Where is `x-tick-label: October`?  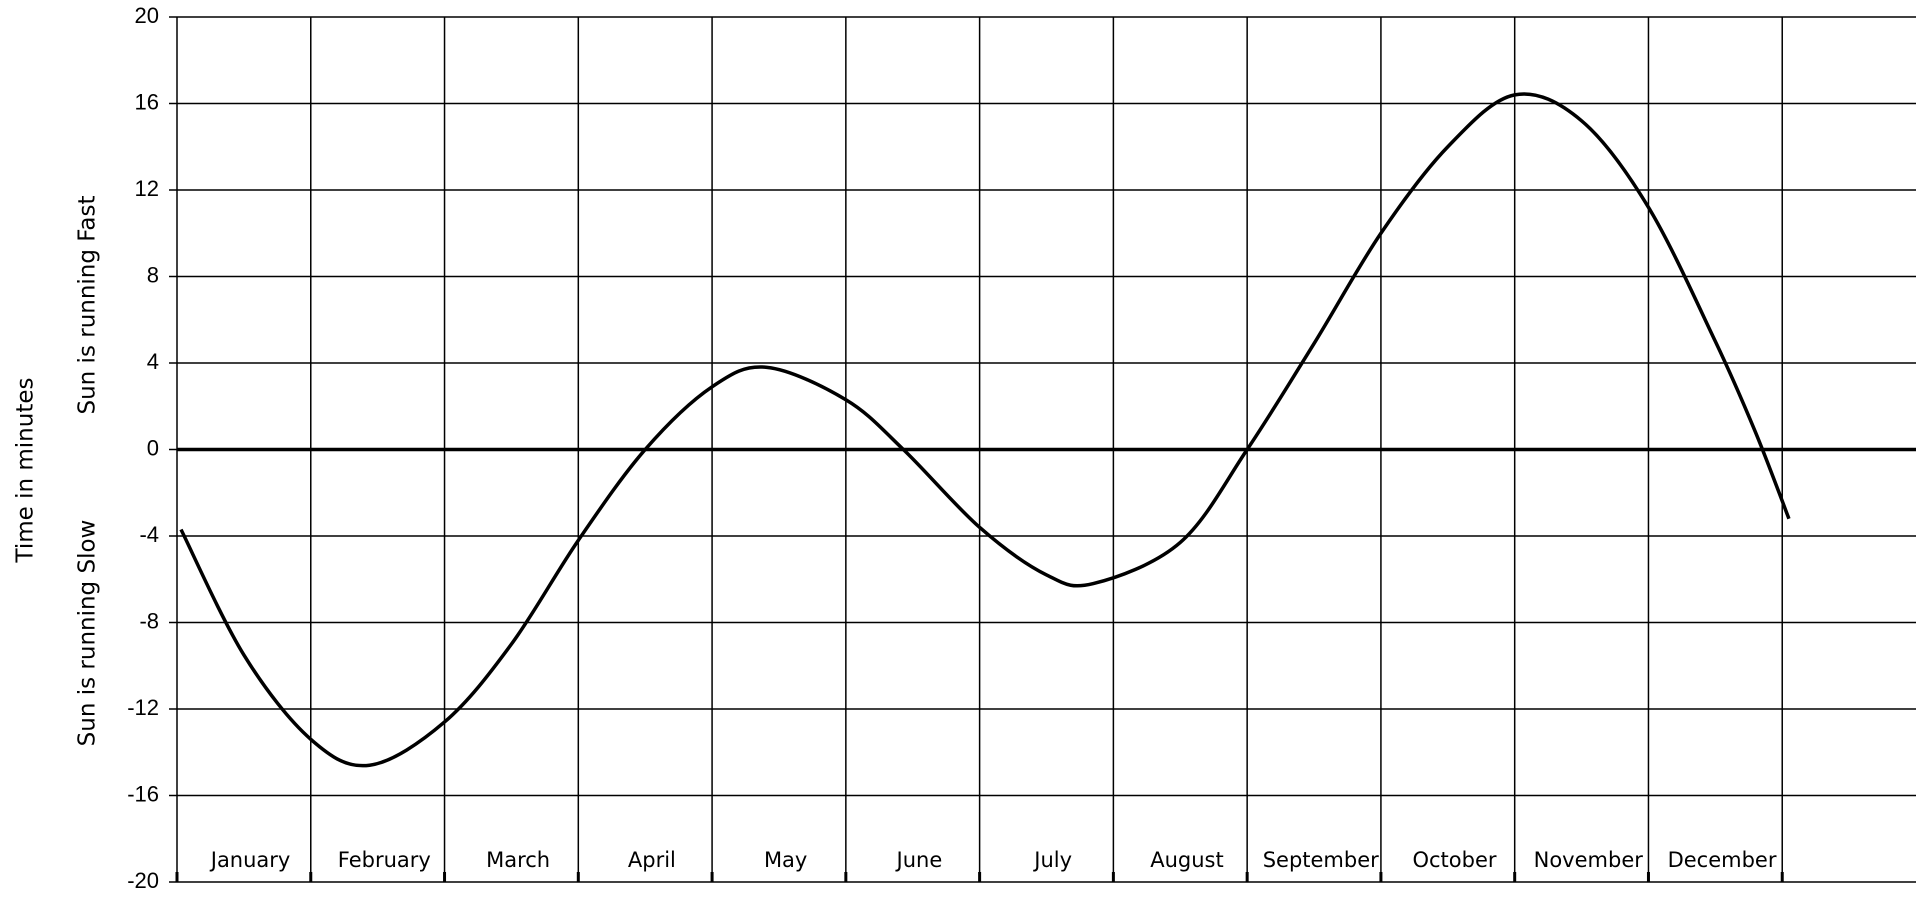 x-tick-label: October is located at coordinates (1454, 860).